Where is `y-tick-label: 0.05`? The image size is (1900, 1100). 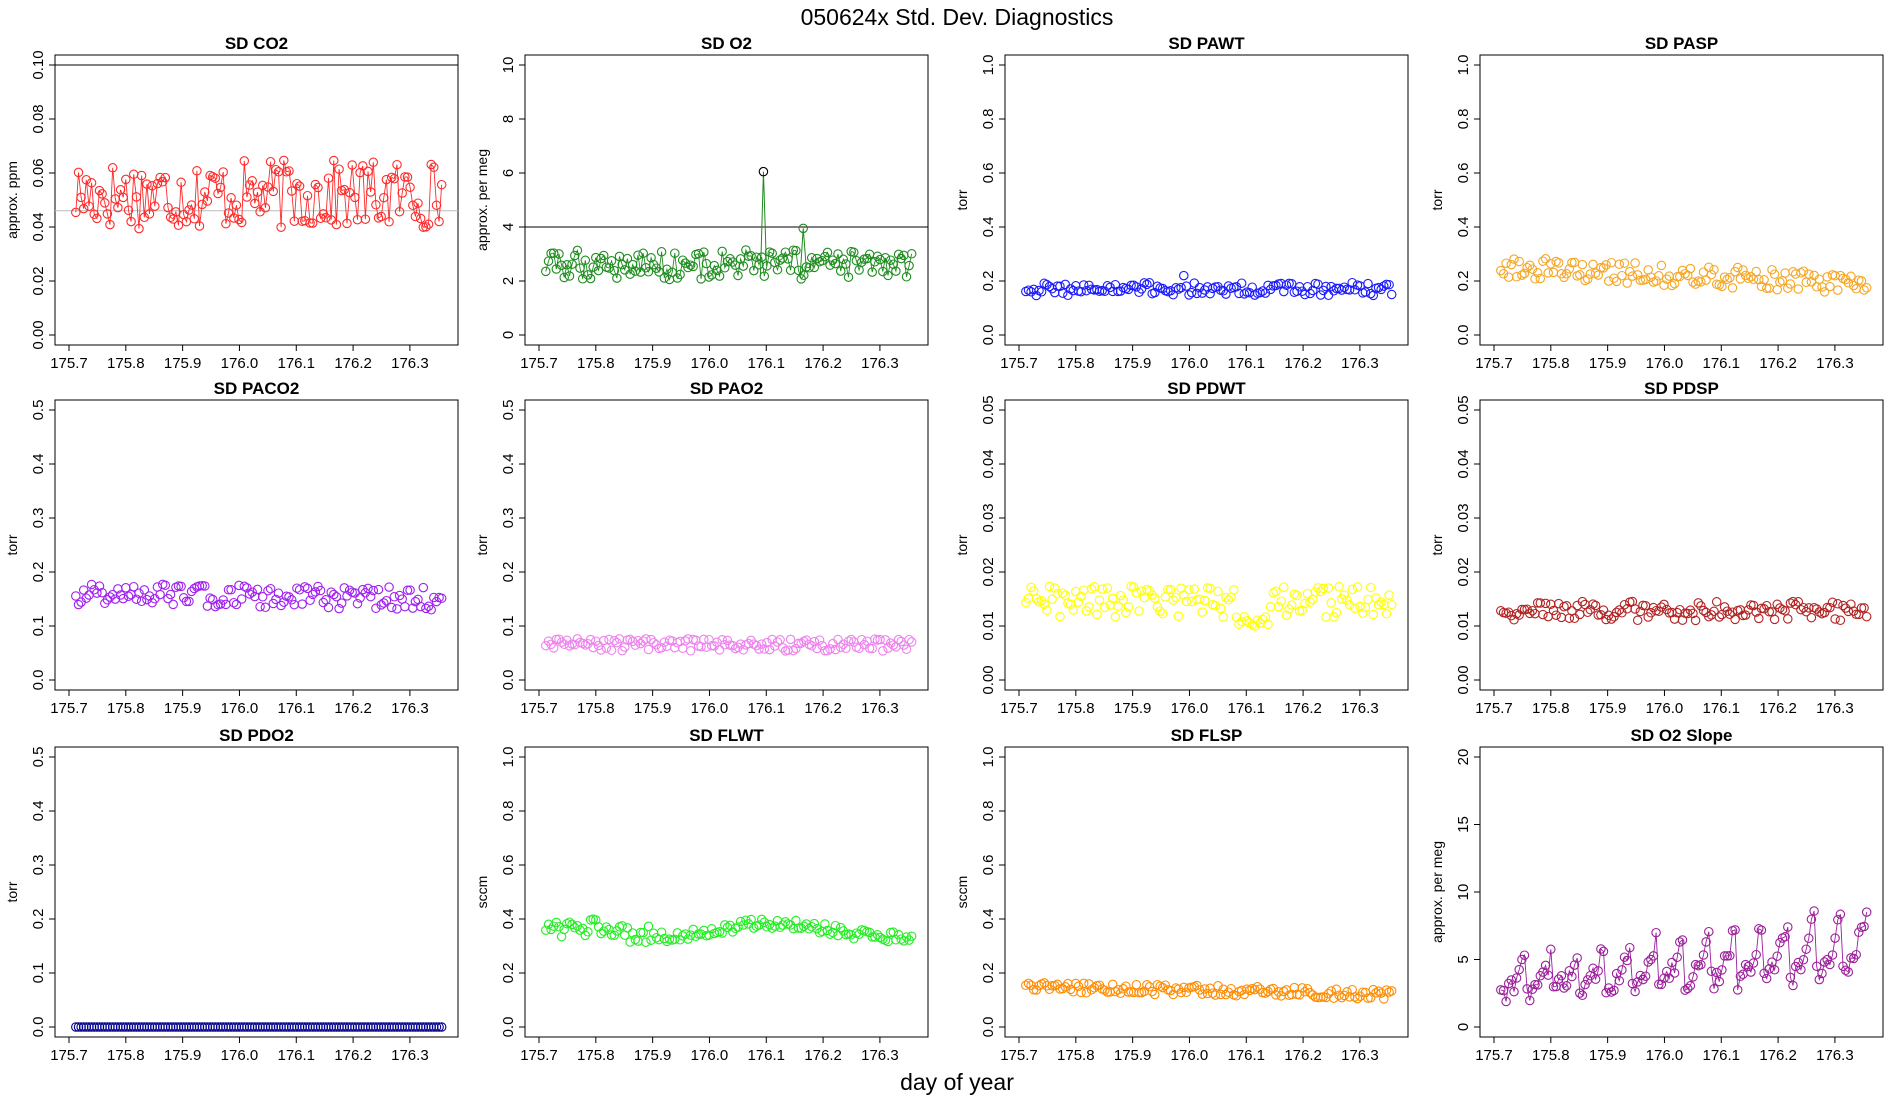 y-tick-label: 0.05 is located at coordinates (1463, 409).